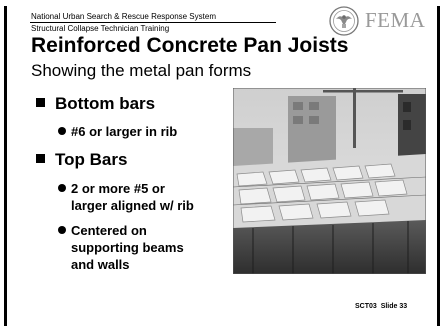  What do you see at coordinates (153, 22) in the screenshot?
I see `header-divider` at bounding box center [153, 22].